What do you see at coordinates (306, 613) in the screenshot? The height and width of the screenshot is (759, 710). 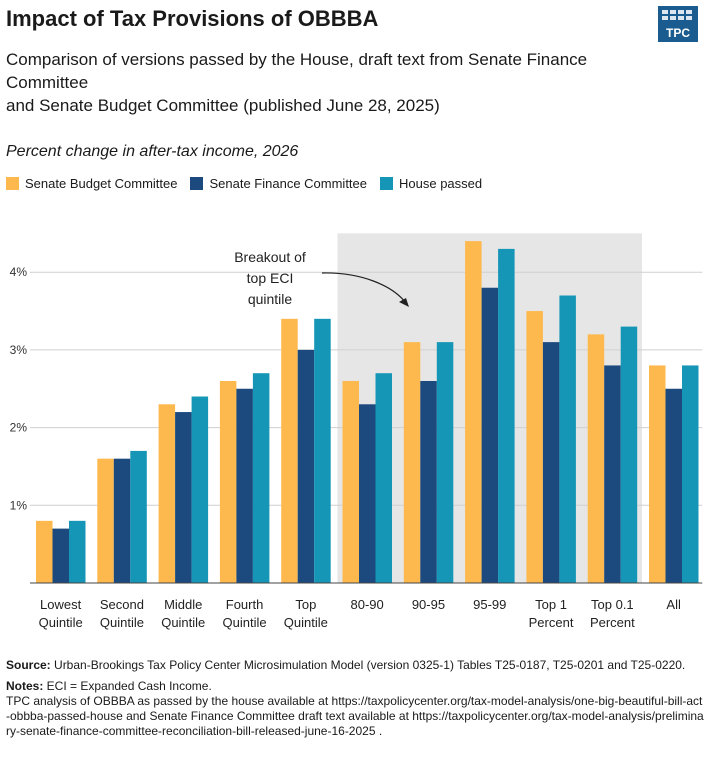 I see `x-tick-label: Top Quintile` at bounding box center [306, 613].